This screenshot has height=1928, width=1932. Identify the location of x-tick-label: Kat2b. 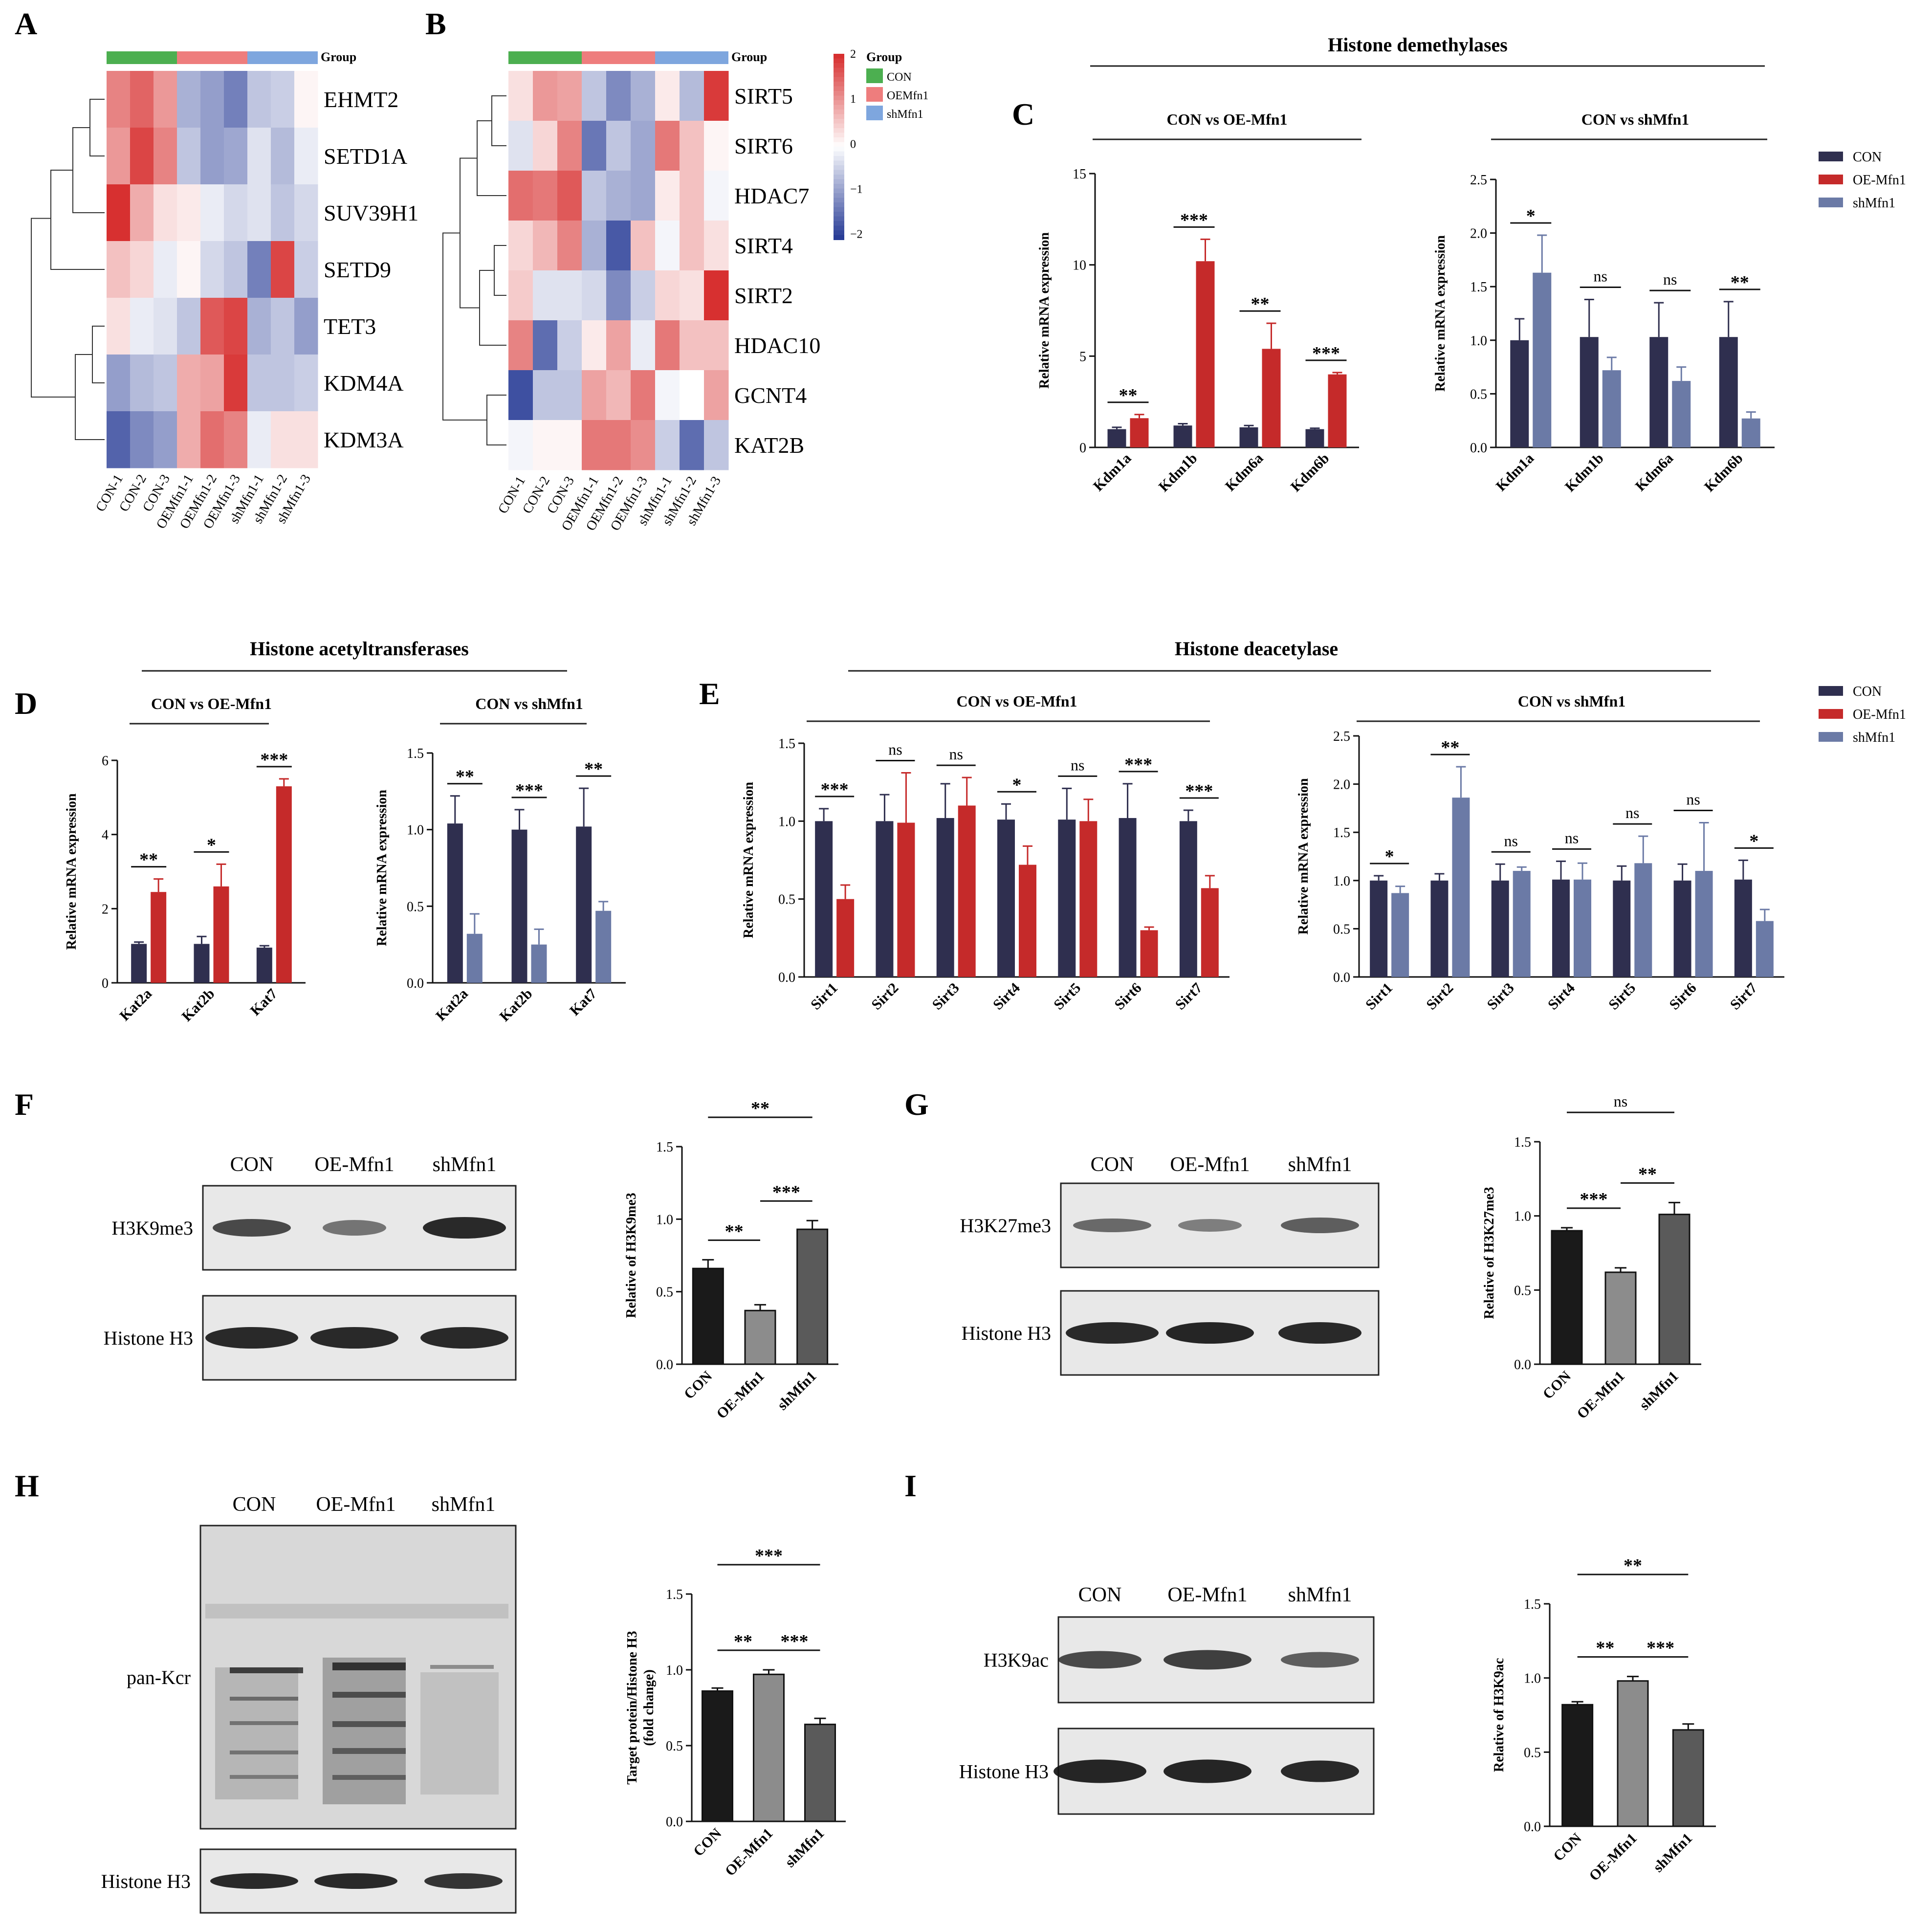
(516, 1005).